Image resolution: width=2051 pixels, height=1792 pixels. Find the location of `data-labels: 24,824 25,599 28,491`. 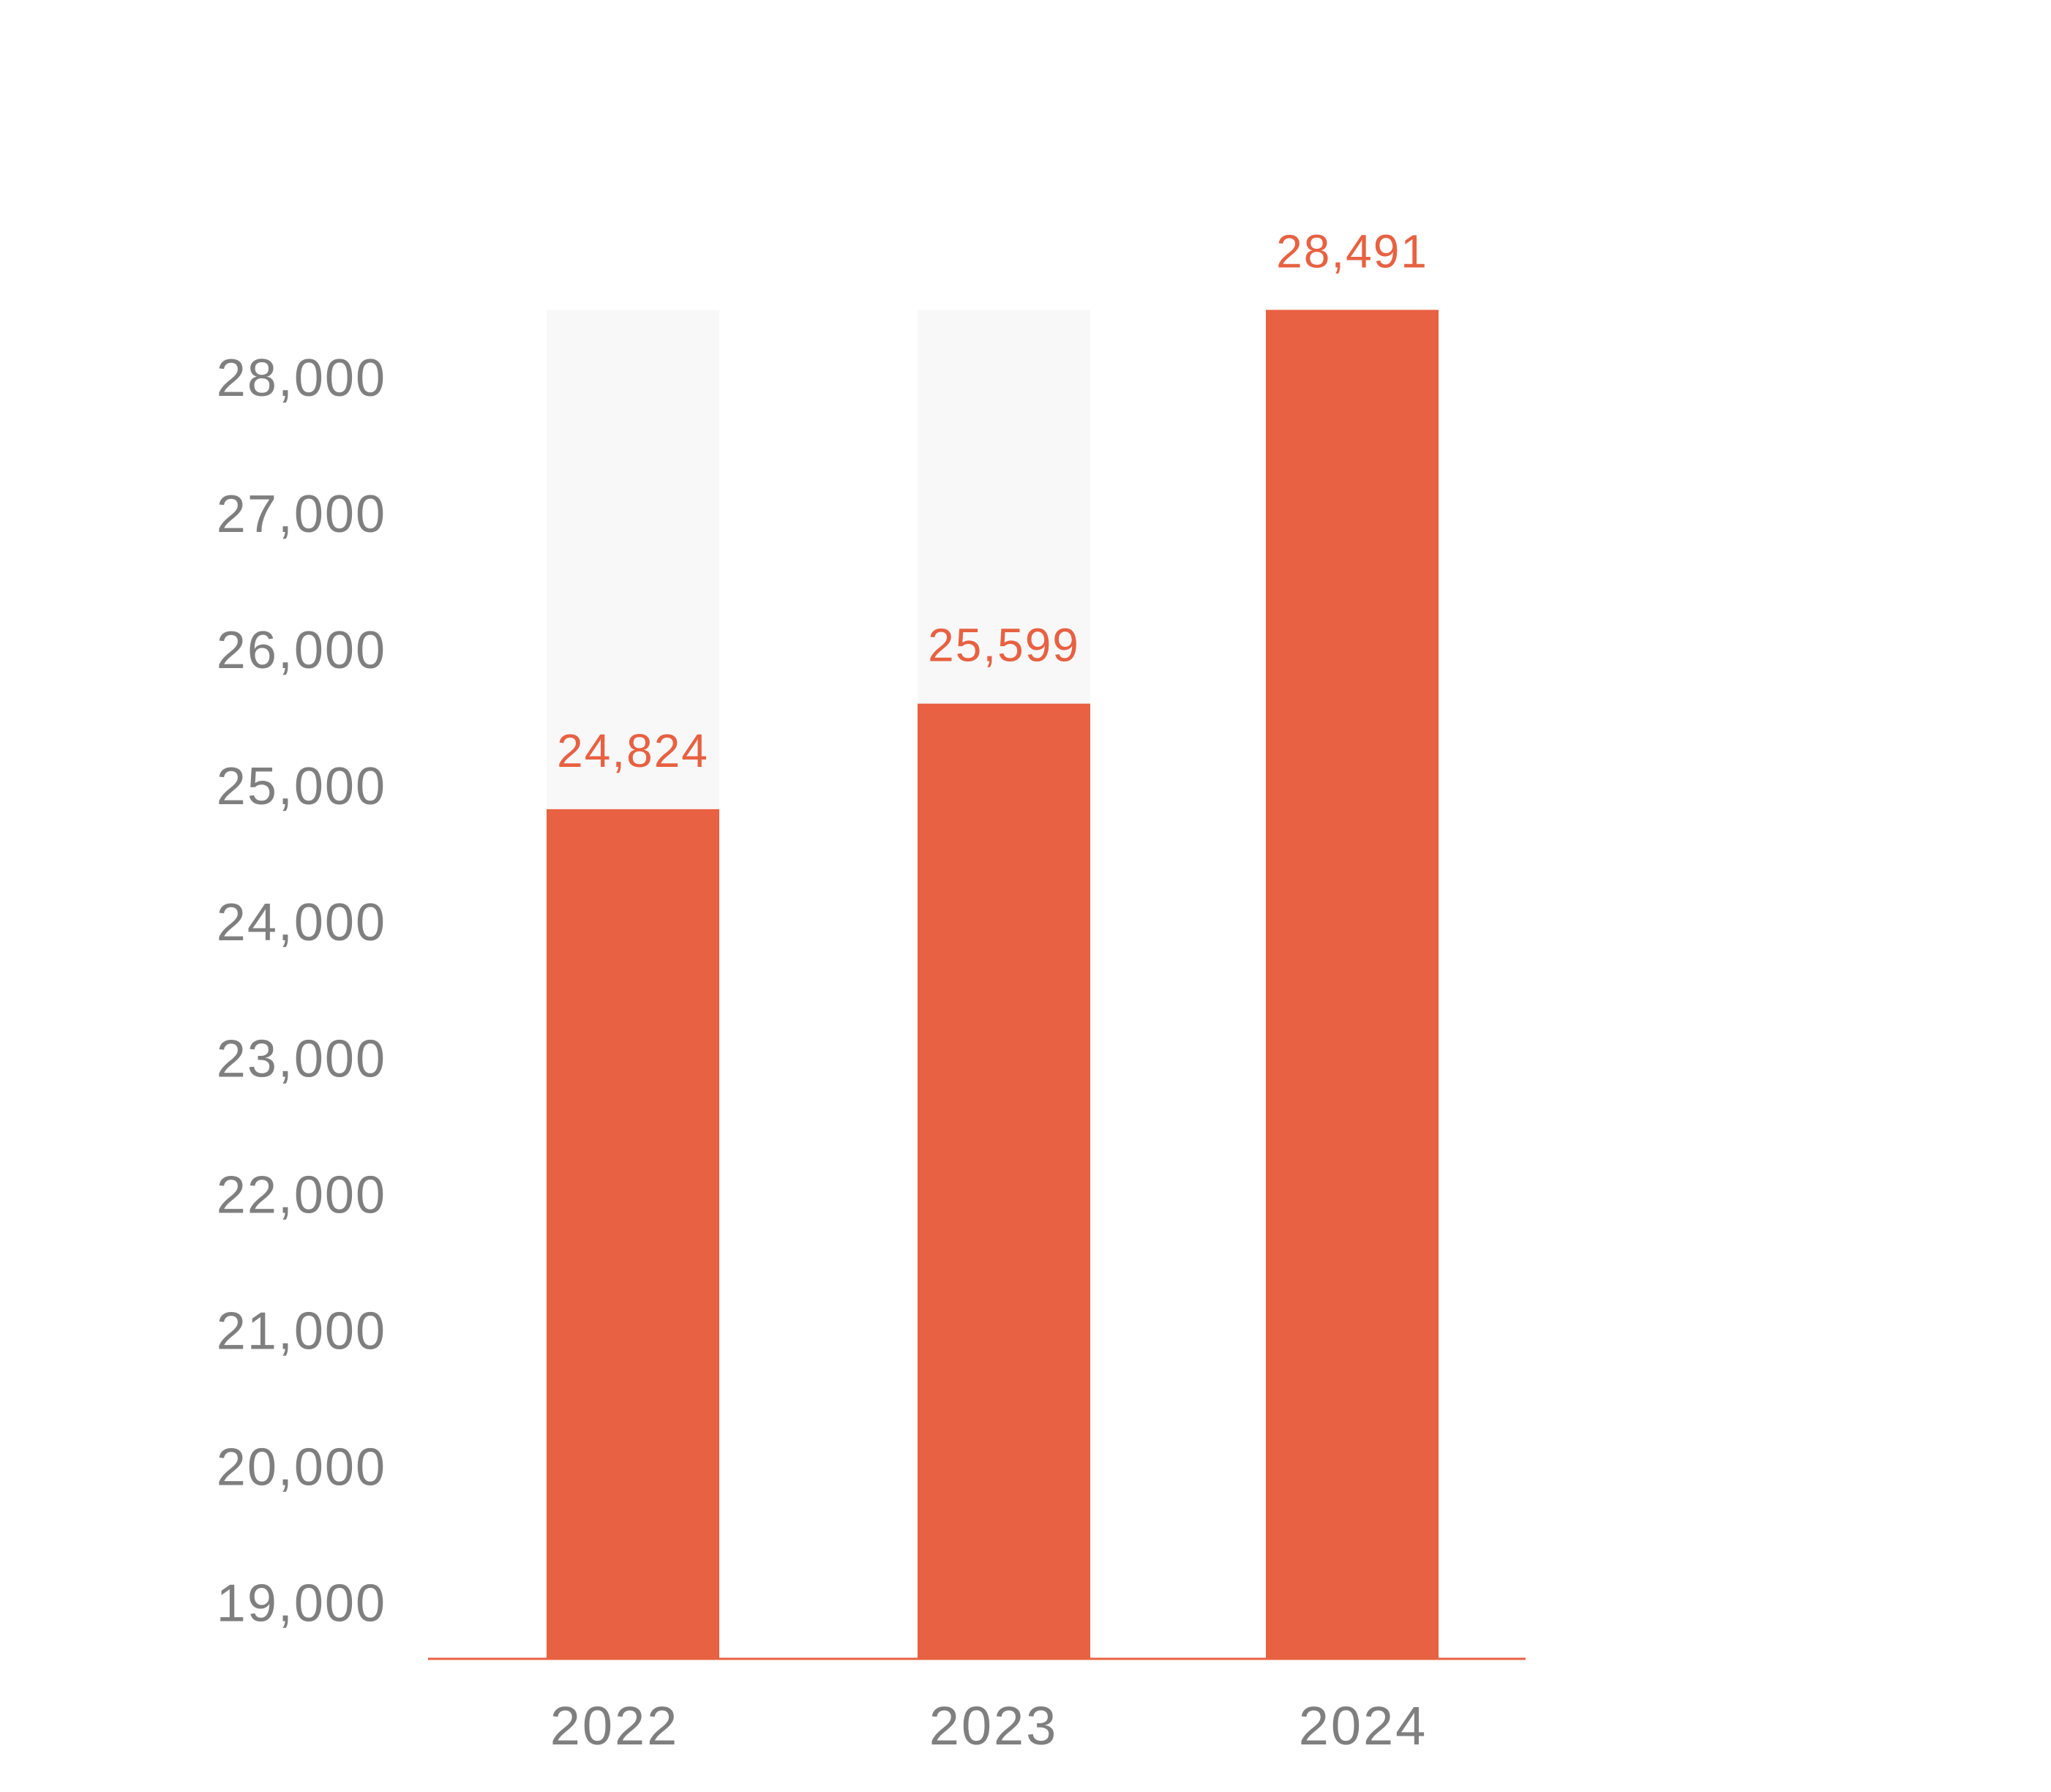

data-labels: 24,824 25,599 28,491 is located at coordinates (992, 501).